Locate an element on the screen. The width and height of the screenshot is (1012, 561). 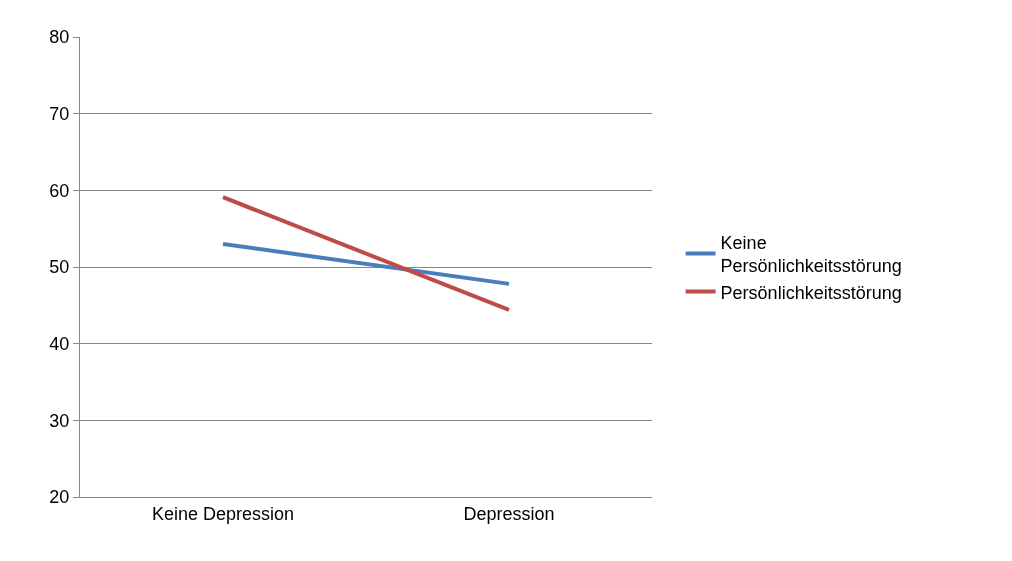
x-tick-label: Depression is located at coordinates (509, 513).